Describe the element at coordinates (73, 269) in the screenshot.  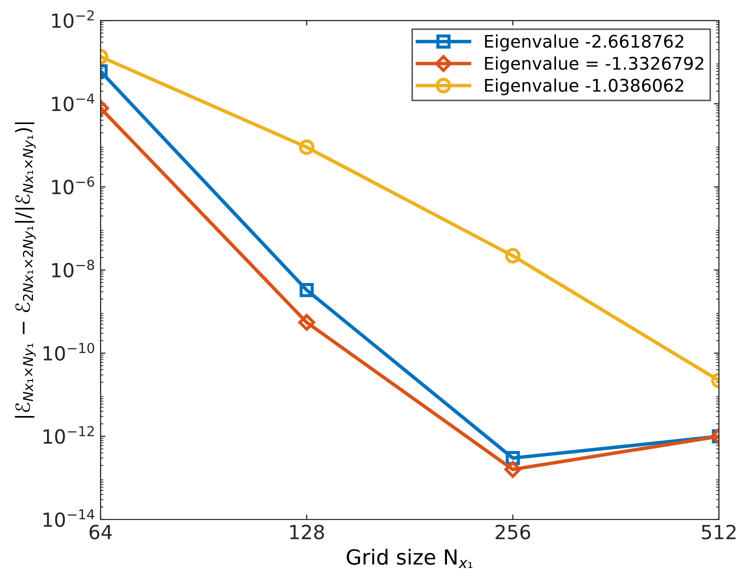
I see `y-tick-label: 10$^{−8}$` at that location.